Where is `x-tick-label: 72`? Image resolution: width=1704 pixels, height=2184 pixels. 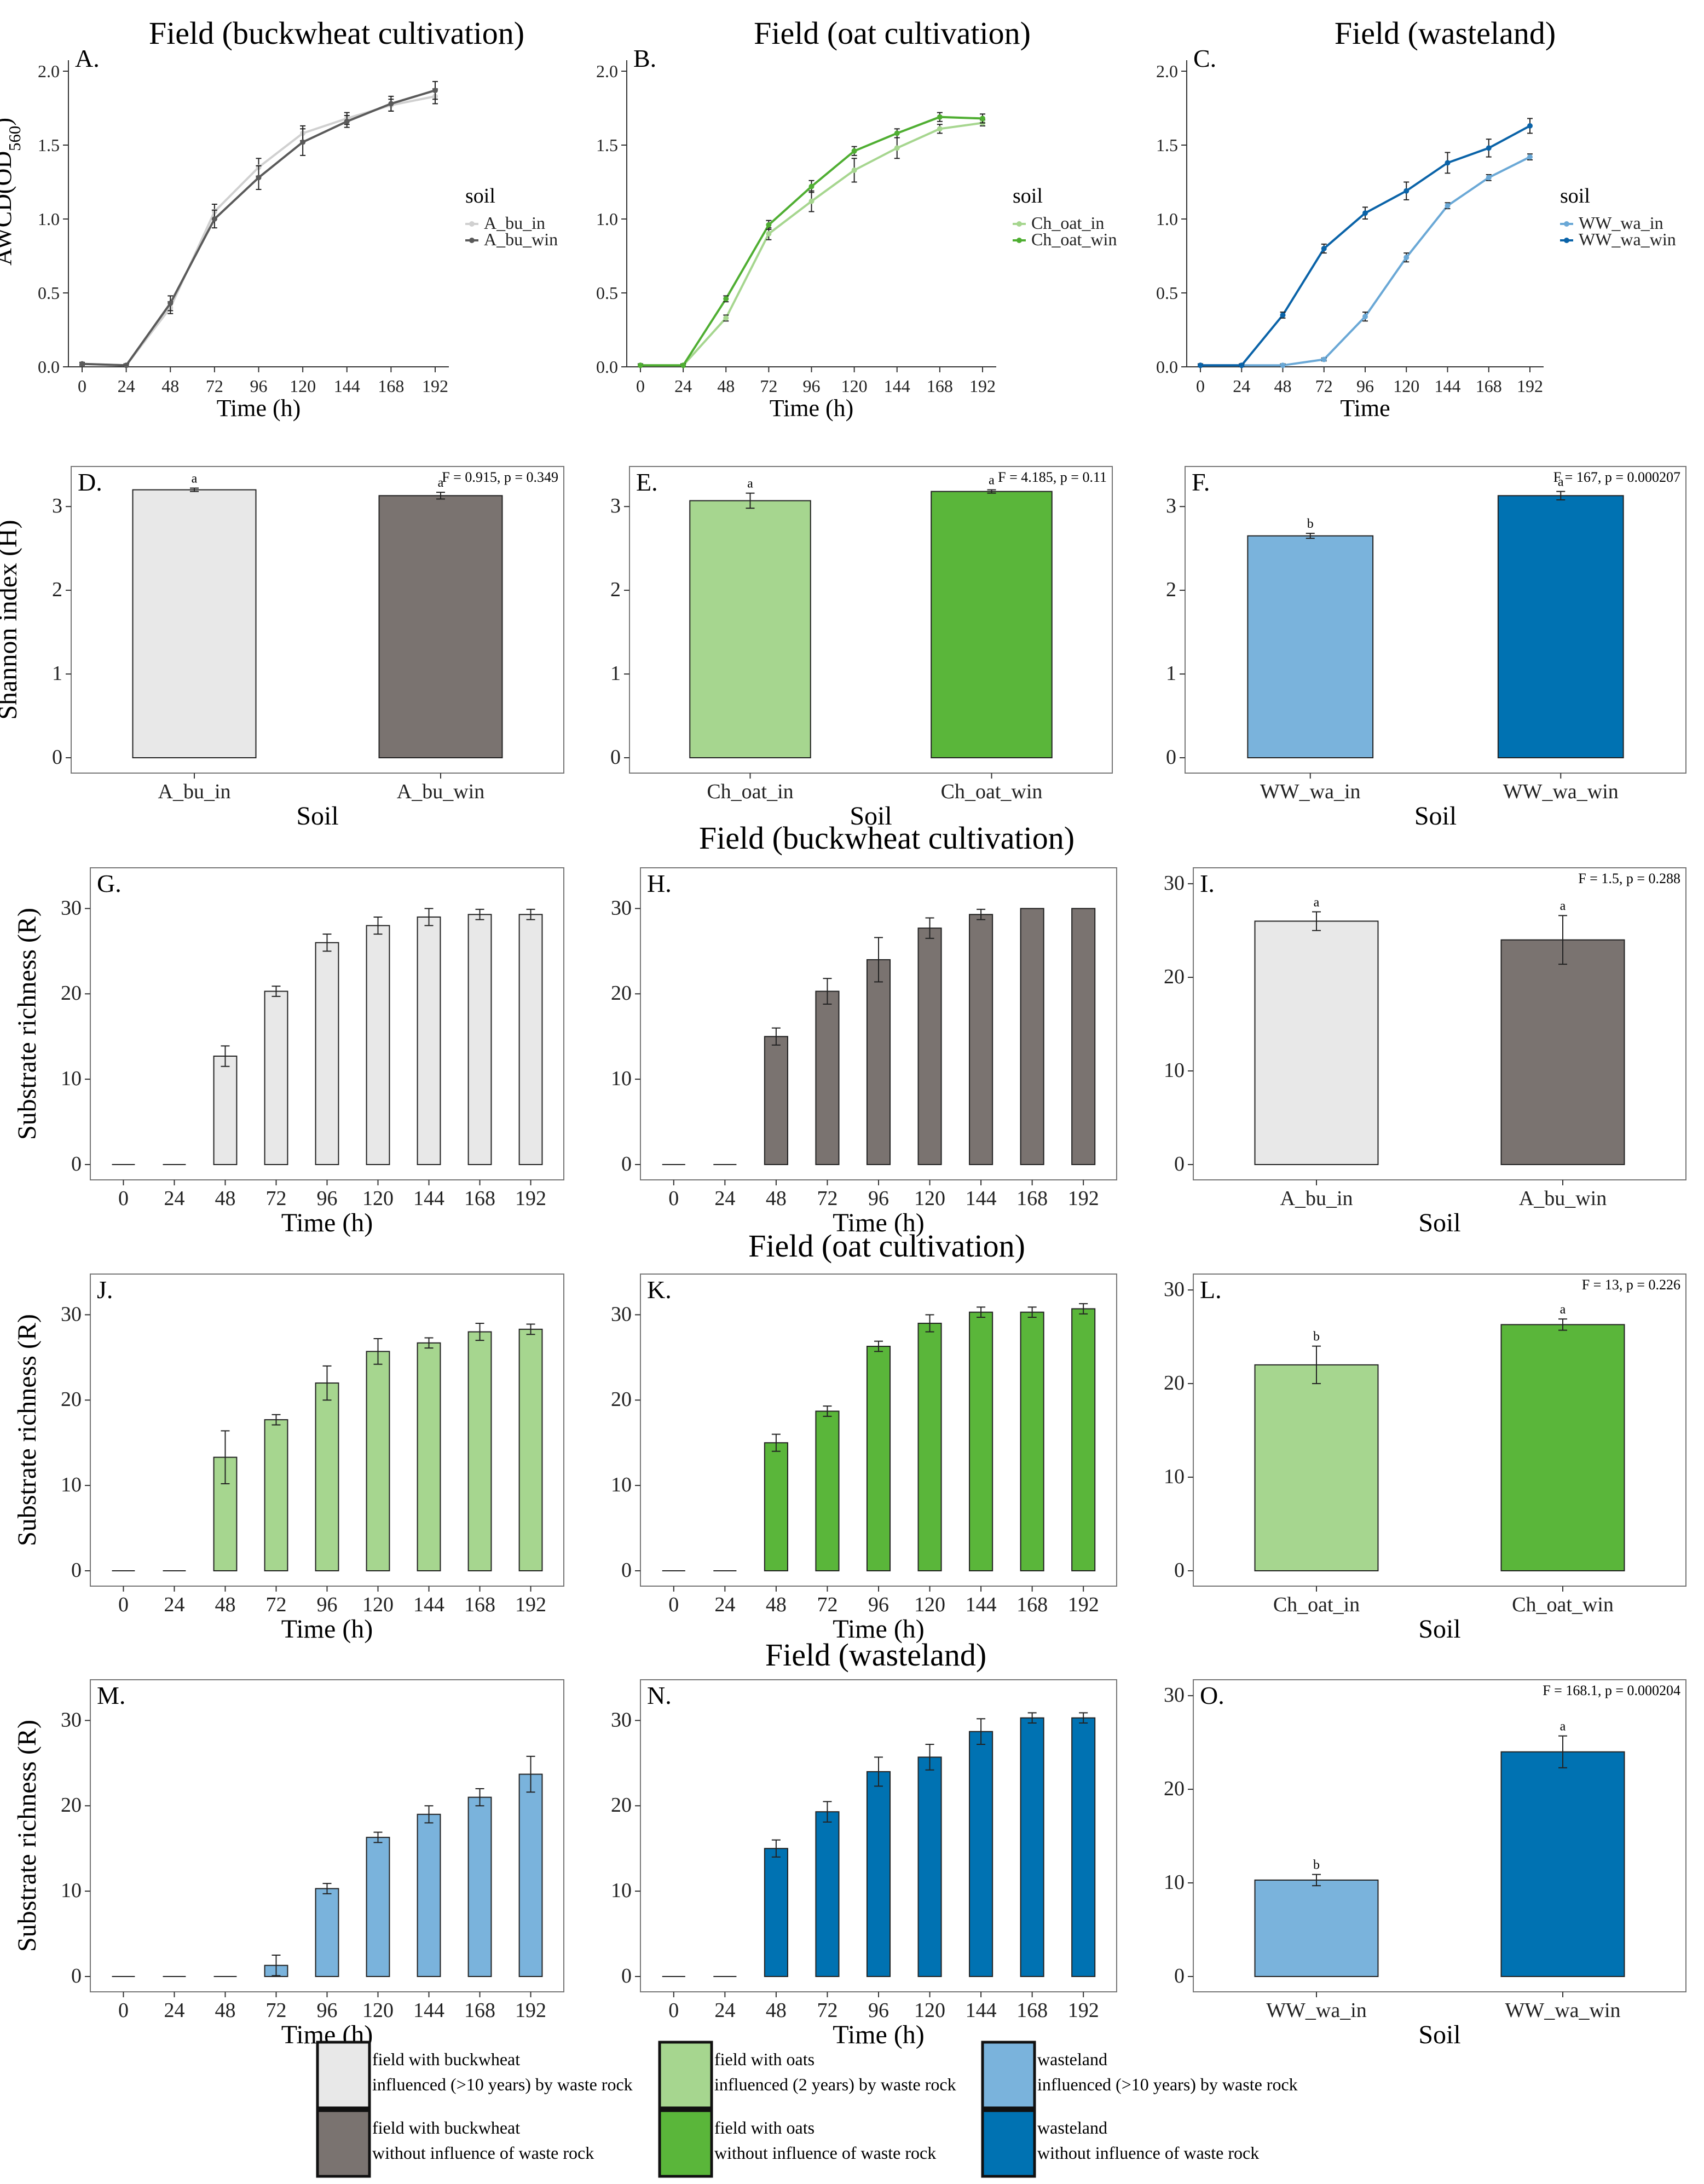
x-tick-label: 72 is located at coordinates (768, 386).